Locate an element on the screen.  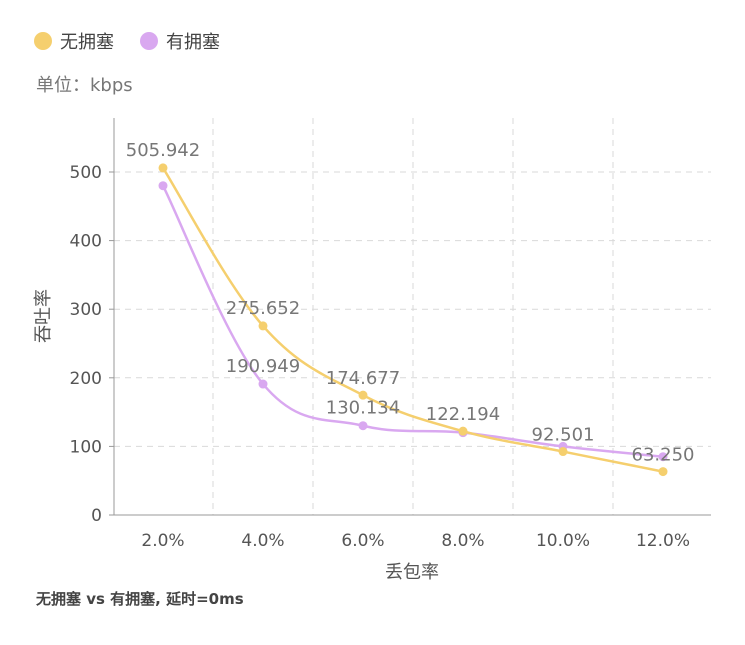
x-tick-label: 6.0% is located at coordinates (362, 541).